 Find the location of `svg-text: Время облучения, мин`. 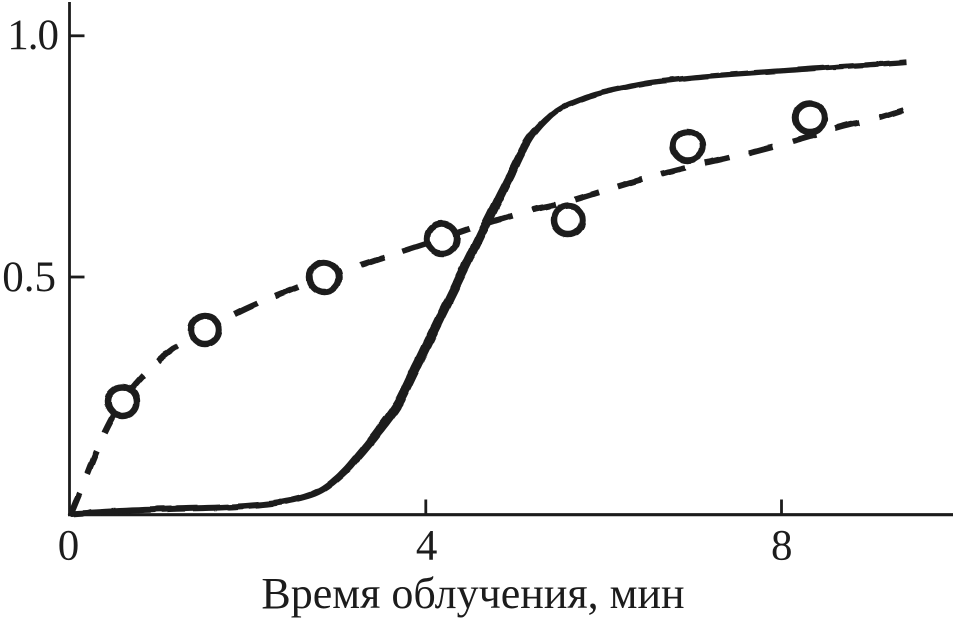

svg-text: Время облучения, мин is located at coordinates (472, 593).